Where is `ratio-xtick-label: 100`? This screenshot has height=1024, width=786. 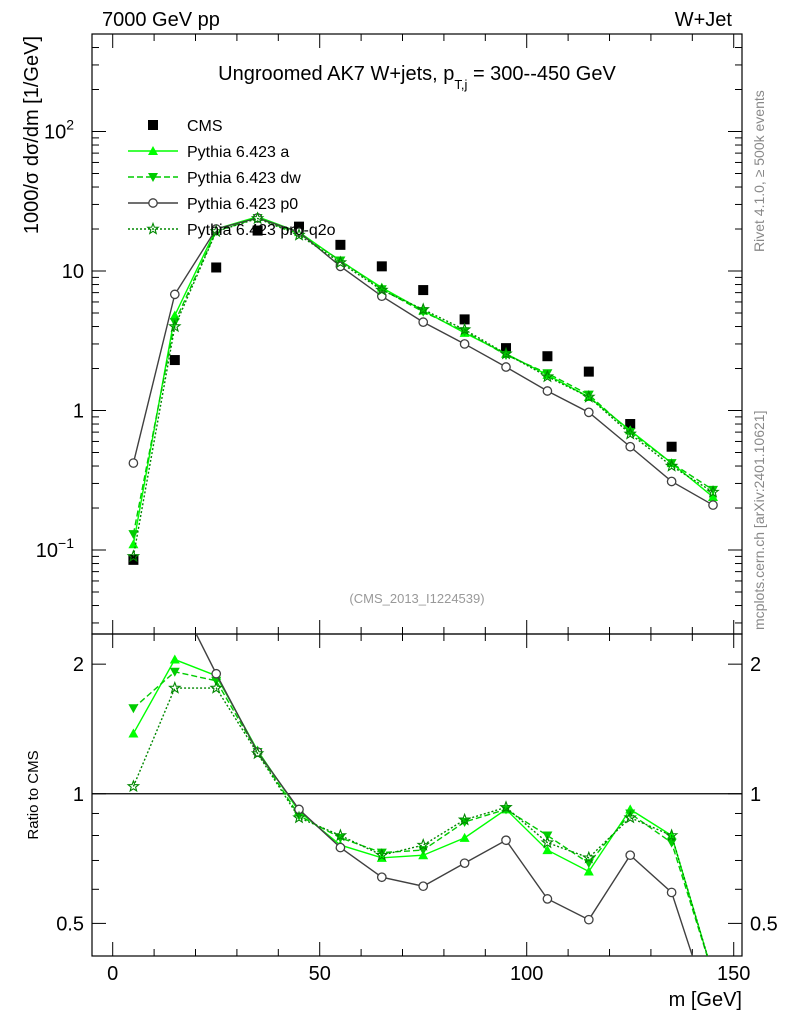 ratio-xtick-label: 100 is located at coordinates (526, 974).